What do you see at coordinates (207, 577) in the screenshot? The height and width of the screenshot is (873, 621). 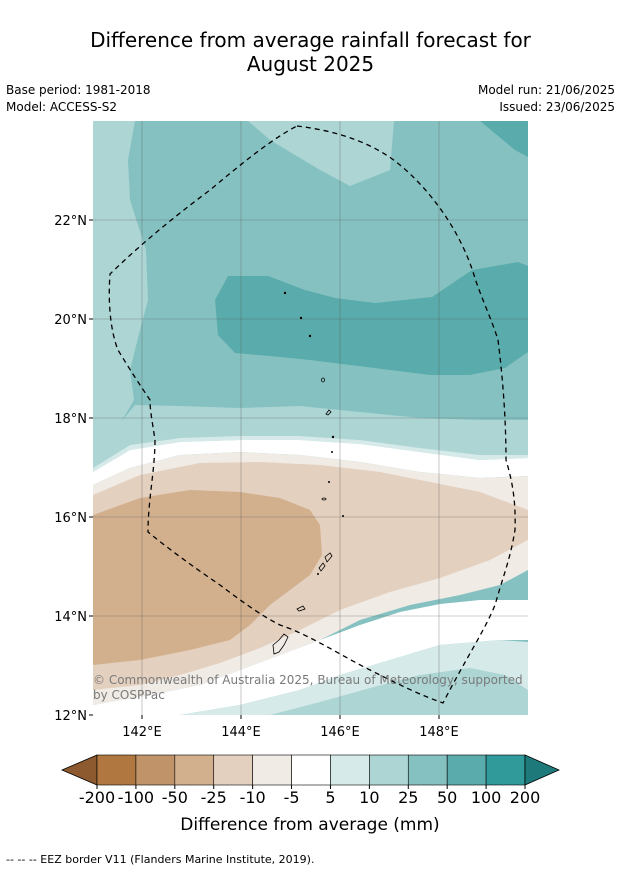 I see `dry-region-medium` at bounding box center [207, 577].